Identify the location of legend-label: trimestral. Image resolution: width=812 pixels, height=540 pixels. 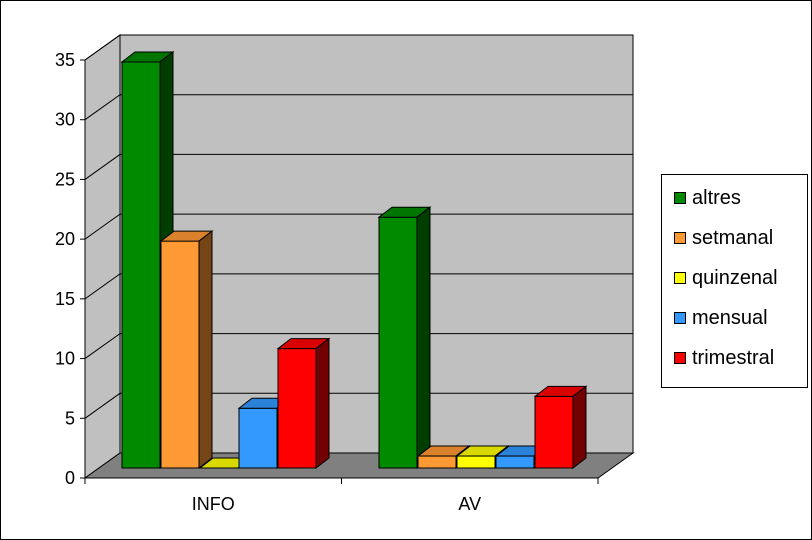
(733, 357).